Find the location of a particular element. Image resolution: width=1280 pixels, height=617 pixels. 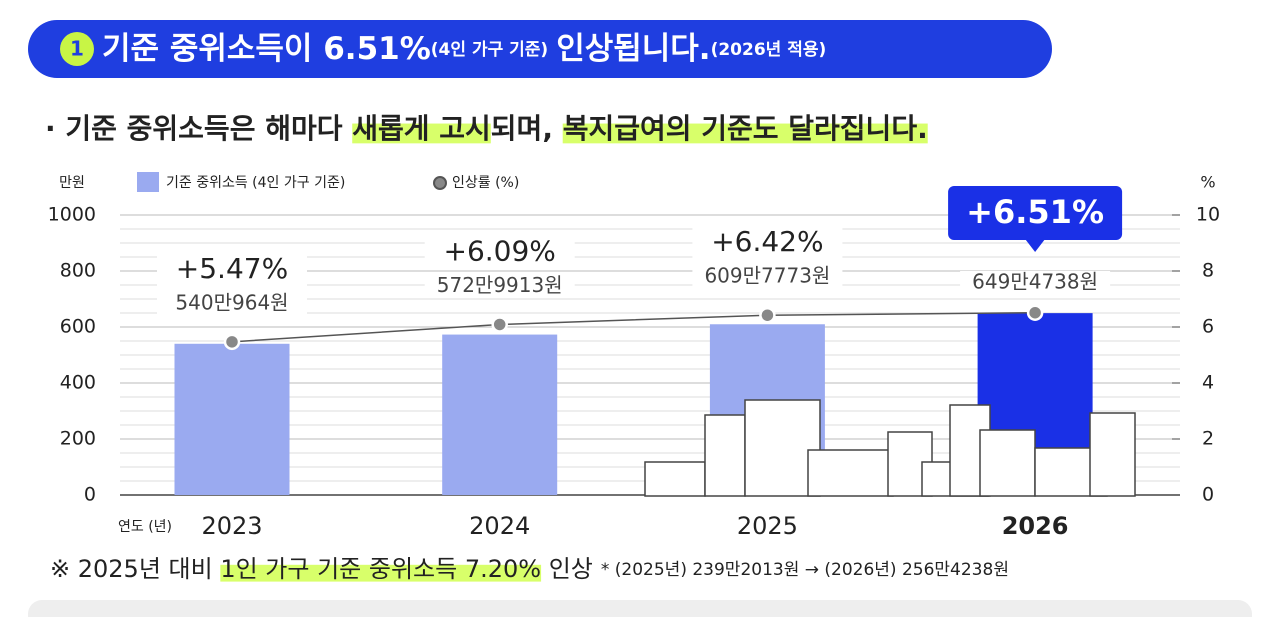

x-tick-label: 2026 is located at coordinates (1035, 526).